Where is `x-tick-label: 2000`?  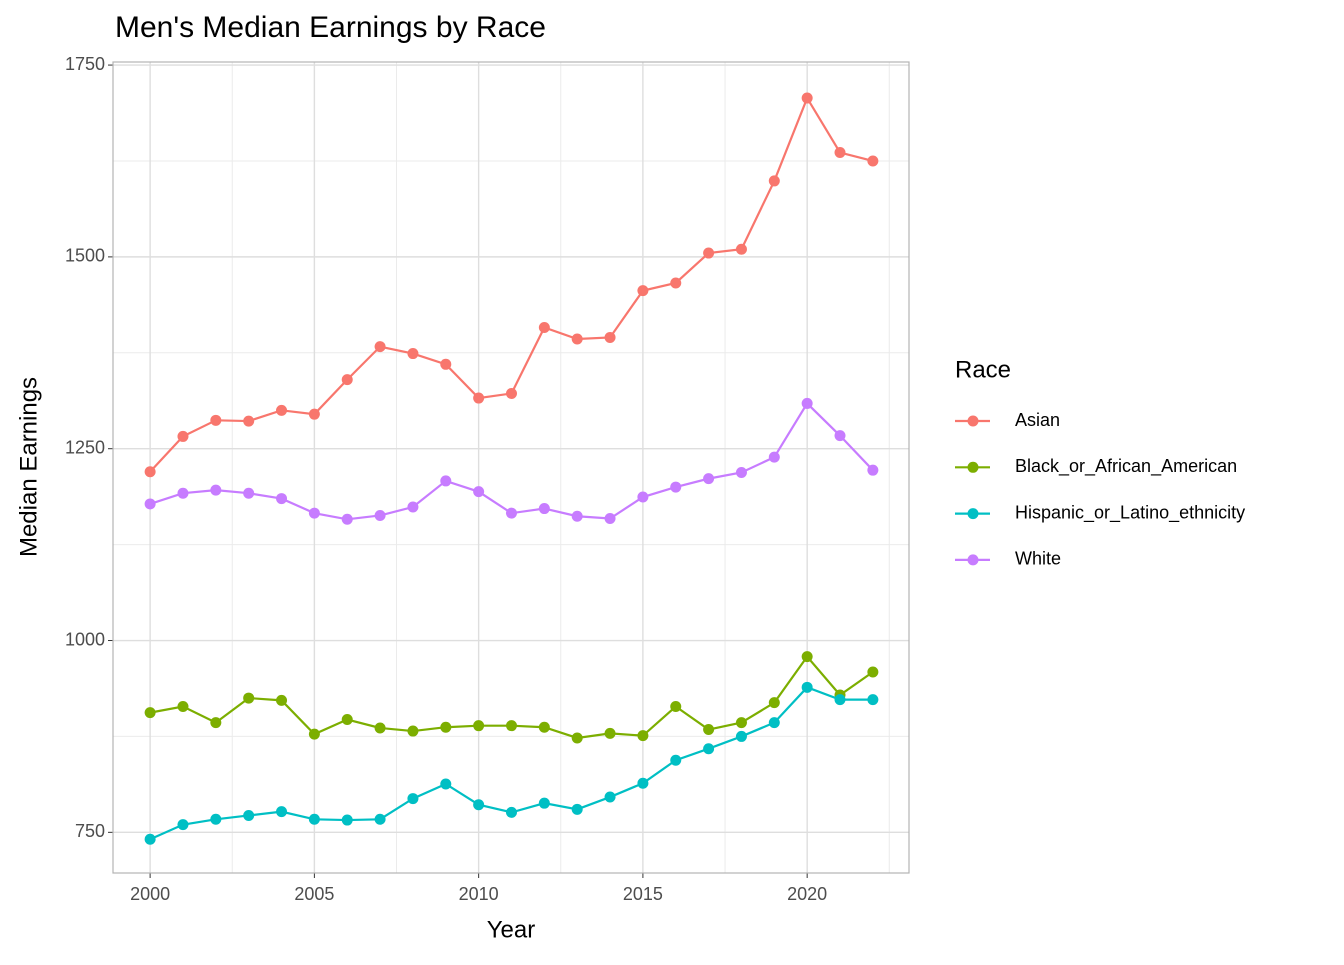
x-tick-label: 2000 is located at coordinates (150, 894).